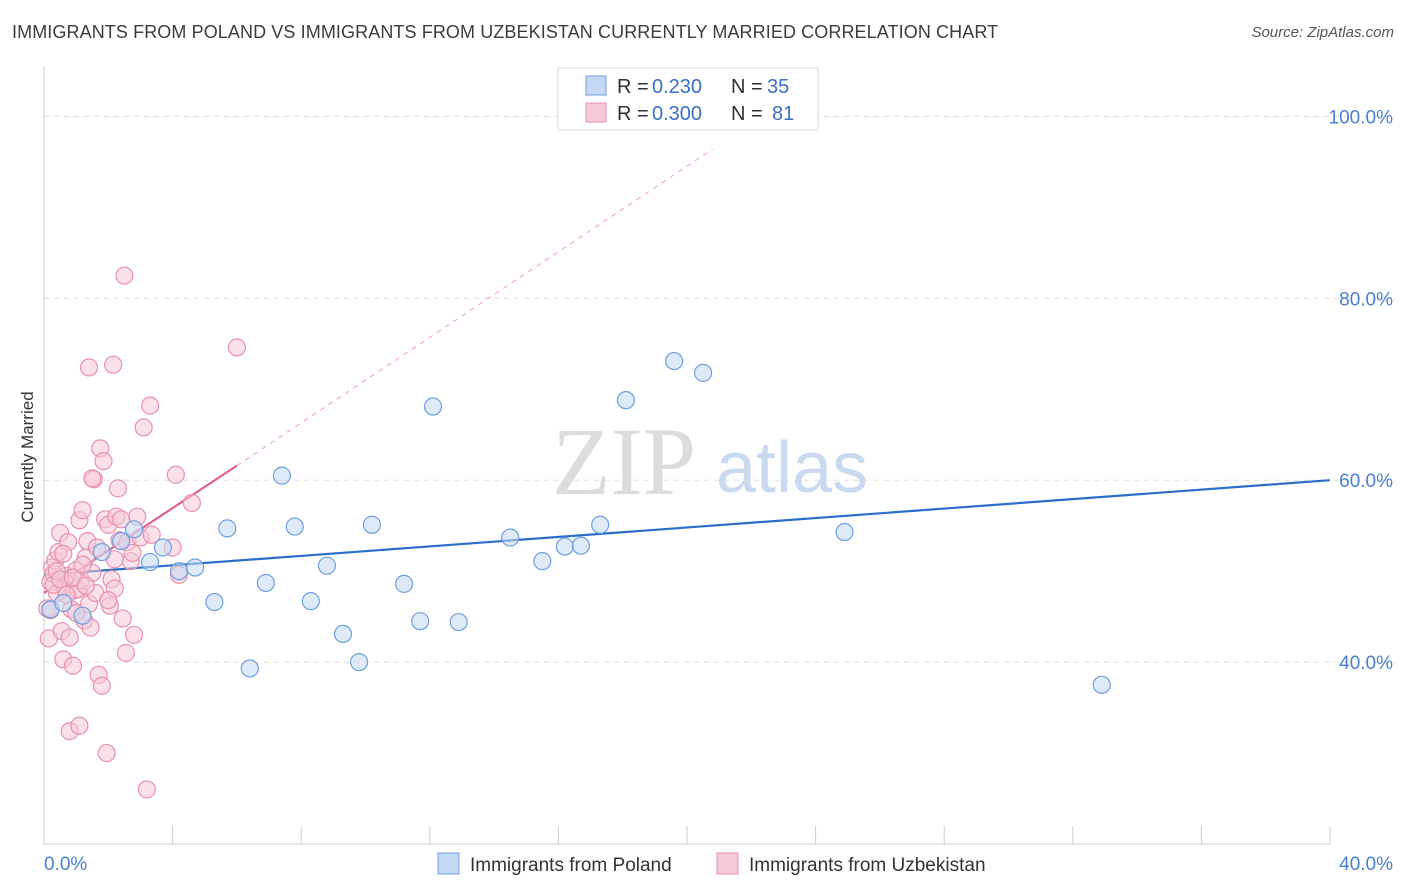 This screenshot has height=892, width=1406. I want to click on bottom-legend-label-uzbekistan: Immigrants from Uzbekistan, so click(867, 865).